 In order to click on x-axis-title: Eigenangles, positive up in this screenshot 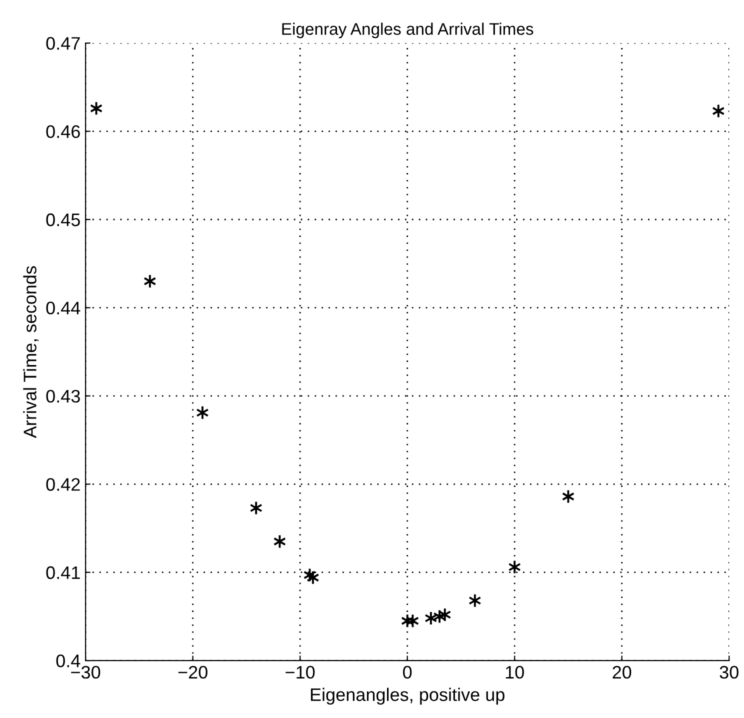, I will do `click(407, 696)`.